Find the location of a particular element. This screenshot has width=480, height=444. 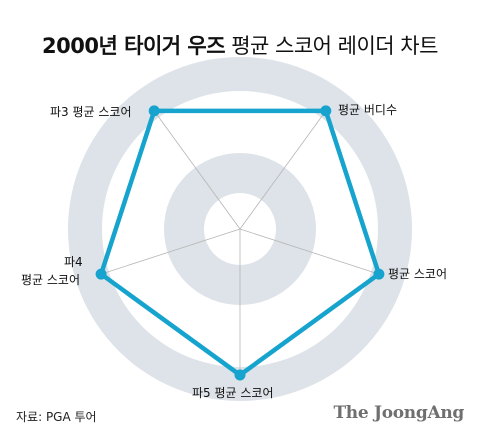

axis-label-par3: 파3 평균 스코어 is located at coordinates (91, 112).